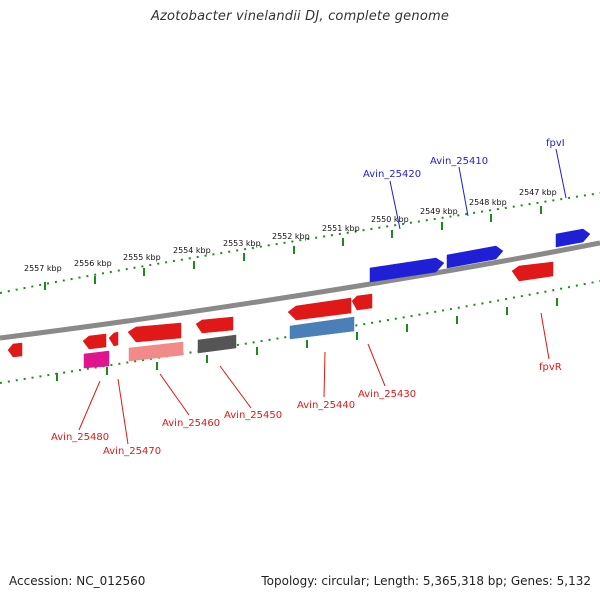 The image size is (600, 600). I want to click on gene-label-avin-25480: Avin_25480, so click(80, 437).